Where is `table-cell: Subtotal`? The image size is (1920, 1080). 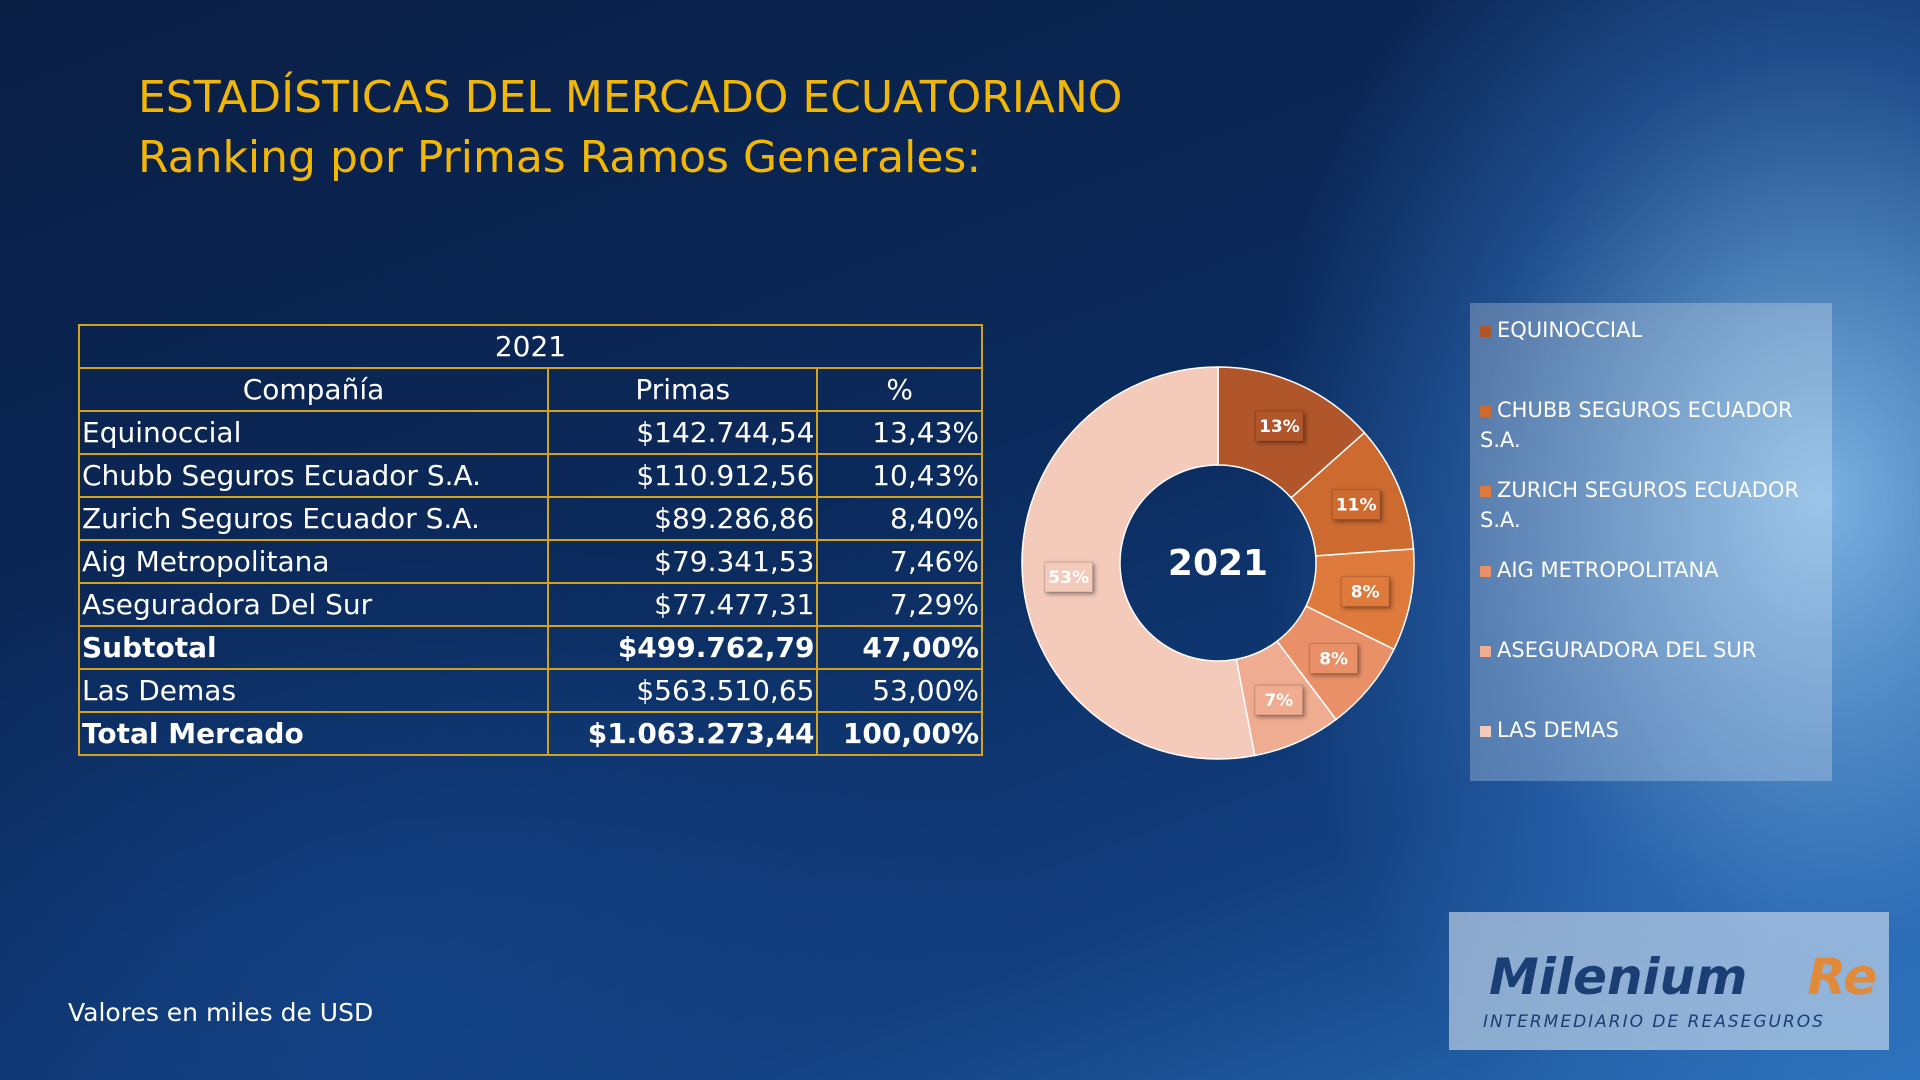 table-cell: Subtotal is located at coordinates (313, 647).